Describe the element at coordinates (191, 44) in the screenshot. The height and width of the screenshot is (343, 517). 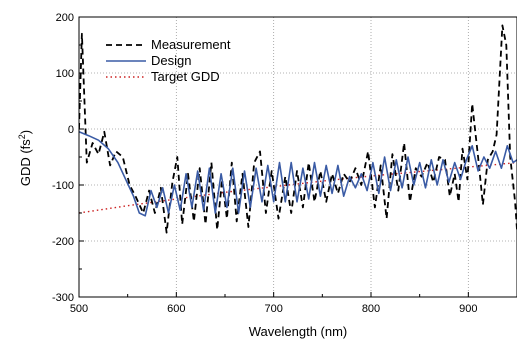
I see `legend-label-measurement: Measurement` at that location.